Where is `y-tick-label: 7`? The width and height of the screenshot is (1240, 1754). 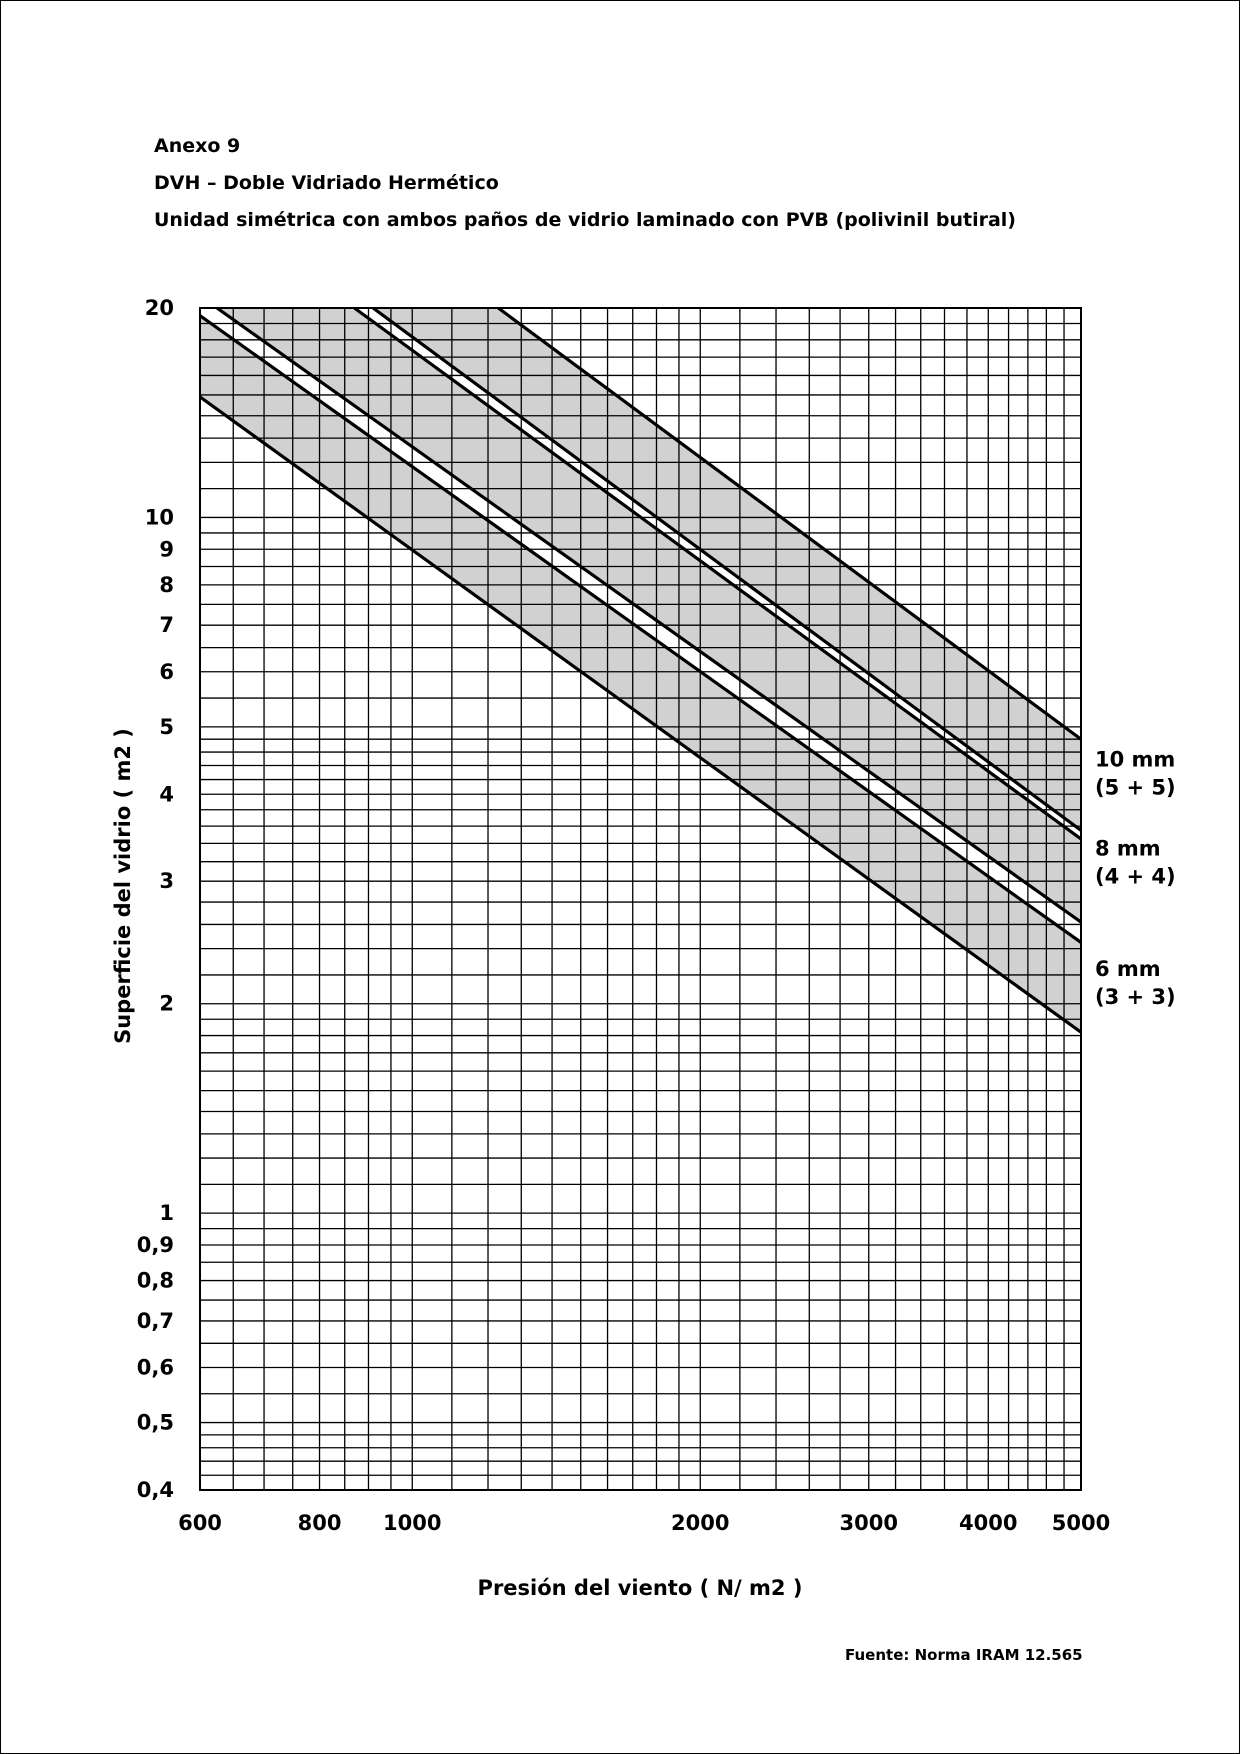
y-tick-label: 7 is located at coordinates (166, 625).